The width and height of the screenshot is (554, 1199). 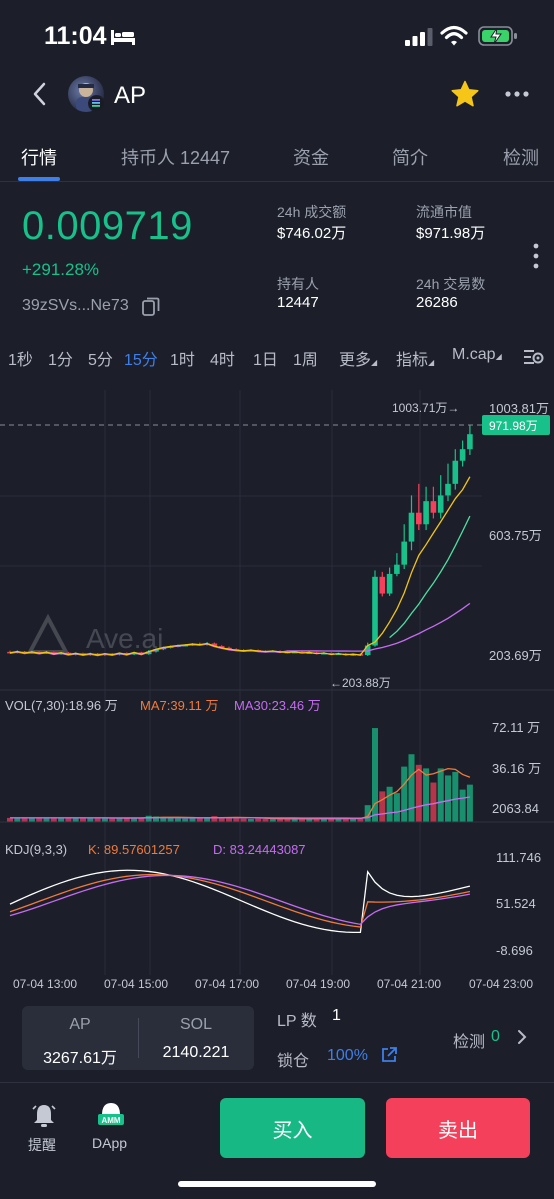 What do you see at coordinates (240, 566) in the screenshot?
I see `moving-average-lines` at bounding box center [240, 566].